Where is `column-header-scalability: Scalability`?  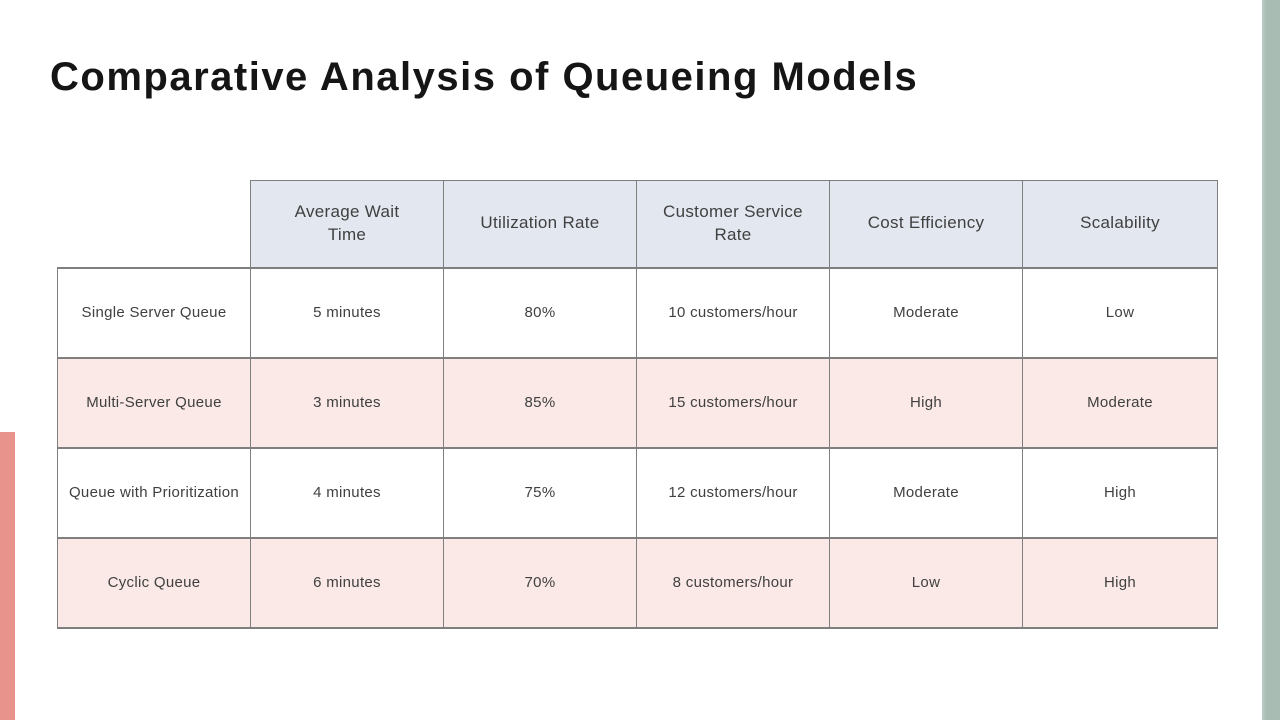
column-header-scalability: Scalability is located at coordinates (1120, 224).